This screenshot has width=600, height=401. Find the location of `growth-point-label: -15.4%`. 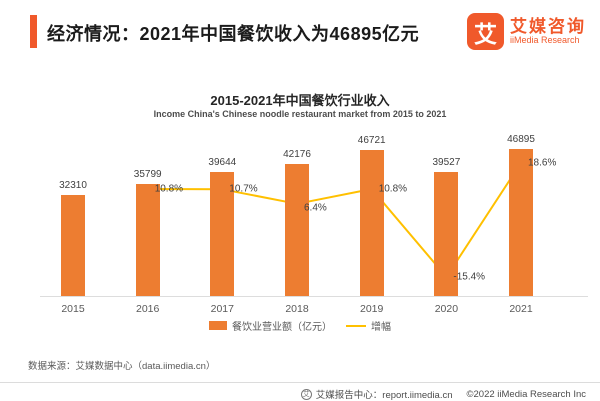

growth-point-label: -15.4% is located at coordinates (469, 277).